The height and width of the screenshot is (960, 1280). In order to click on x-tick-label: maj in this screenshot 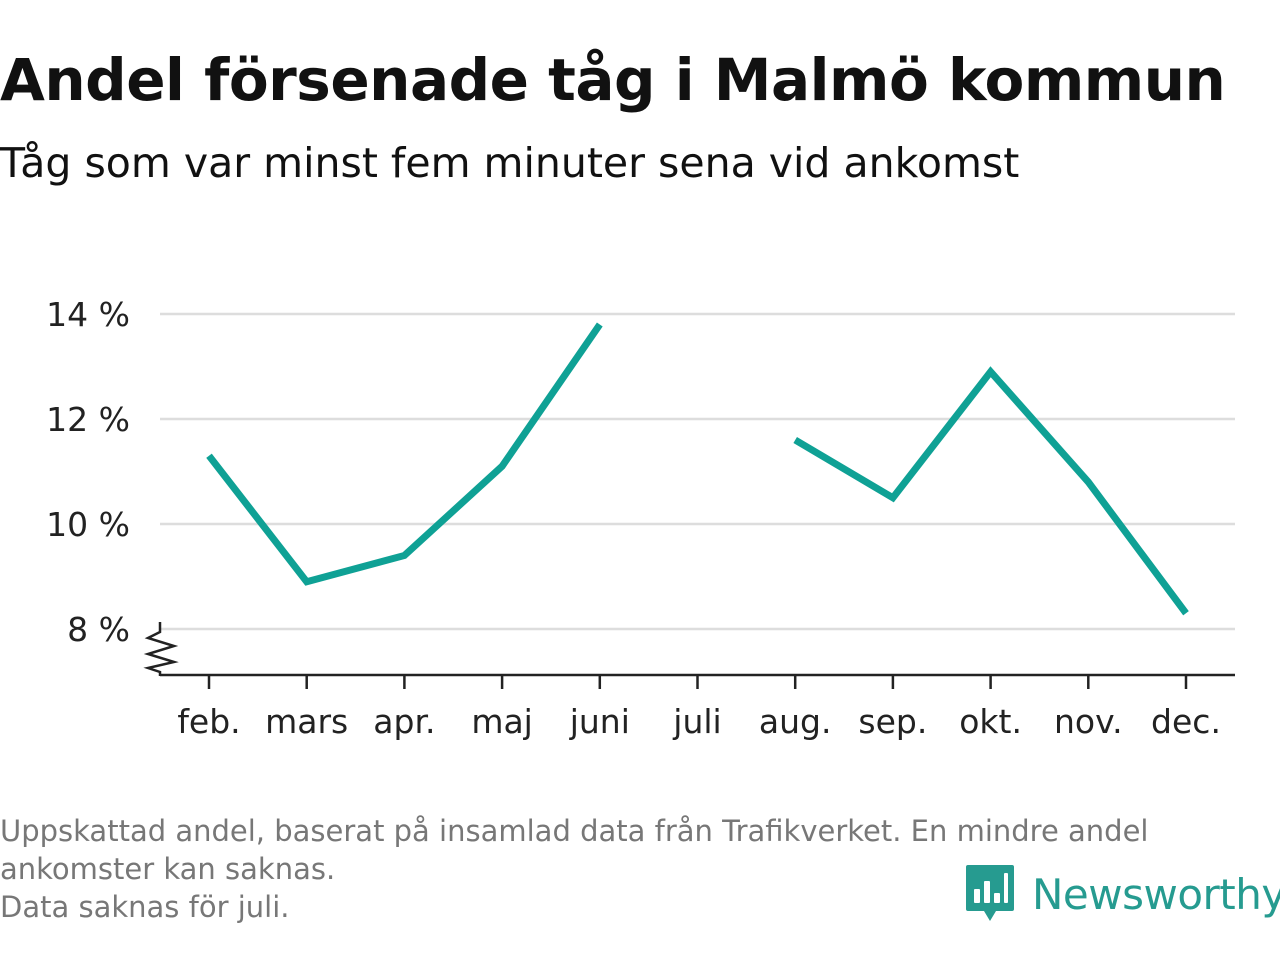, I will do `click(502, 721)`.